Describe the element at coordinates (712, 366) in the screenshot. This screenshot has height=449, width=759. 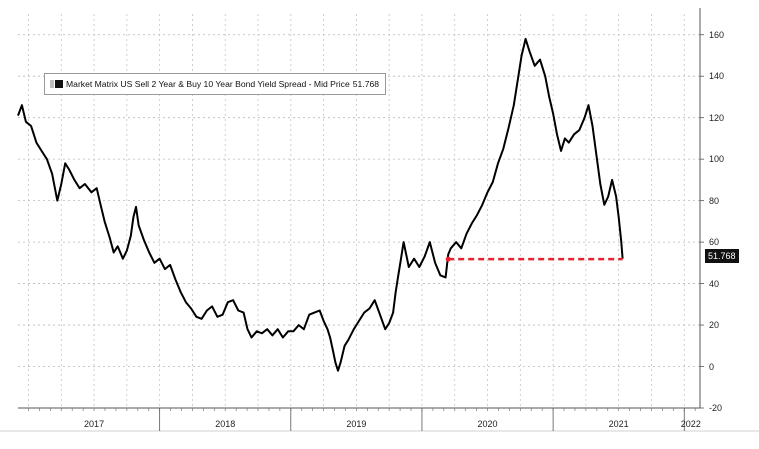
I see `y-tick-label: 0` at that location.